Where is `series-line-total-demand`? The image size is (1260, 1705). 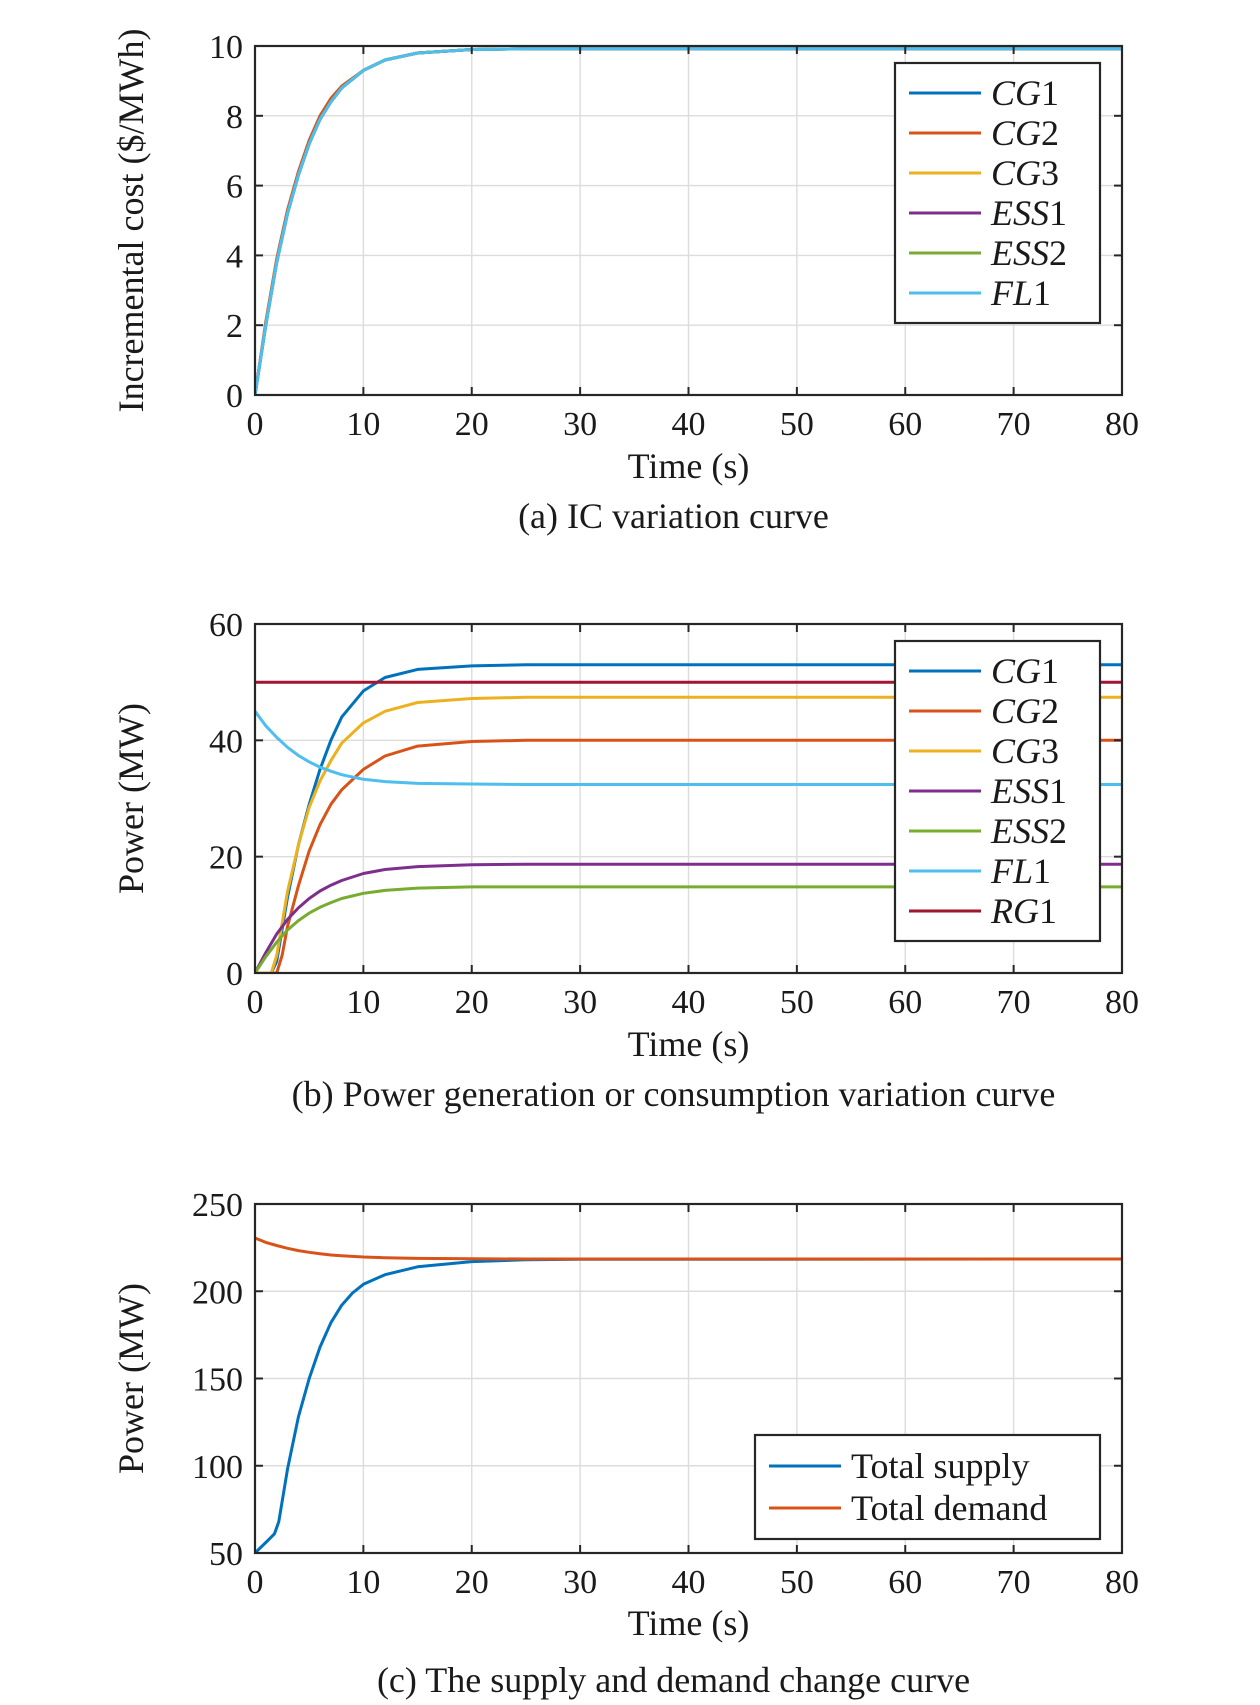 series-line-total-demand is located at coordinates (688, 1248).